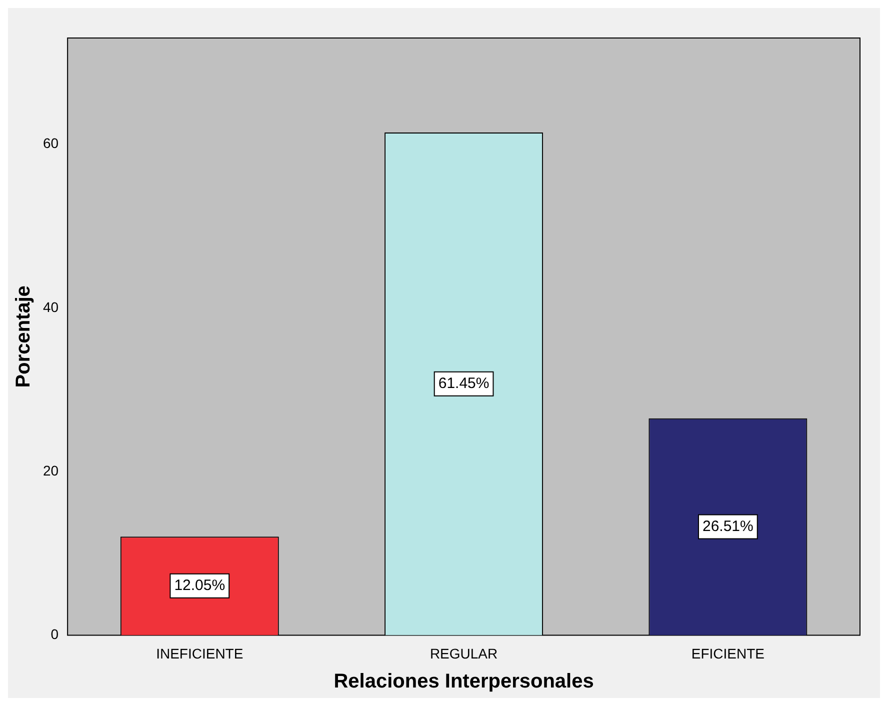 Image resolution: width=888 pixels, height=706 pixels. I want to click on y-tick-label: 0, so click(54, 634).